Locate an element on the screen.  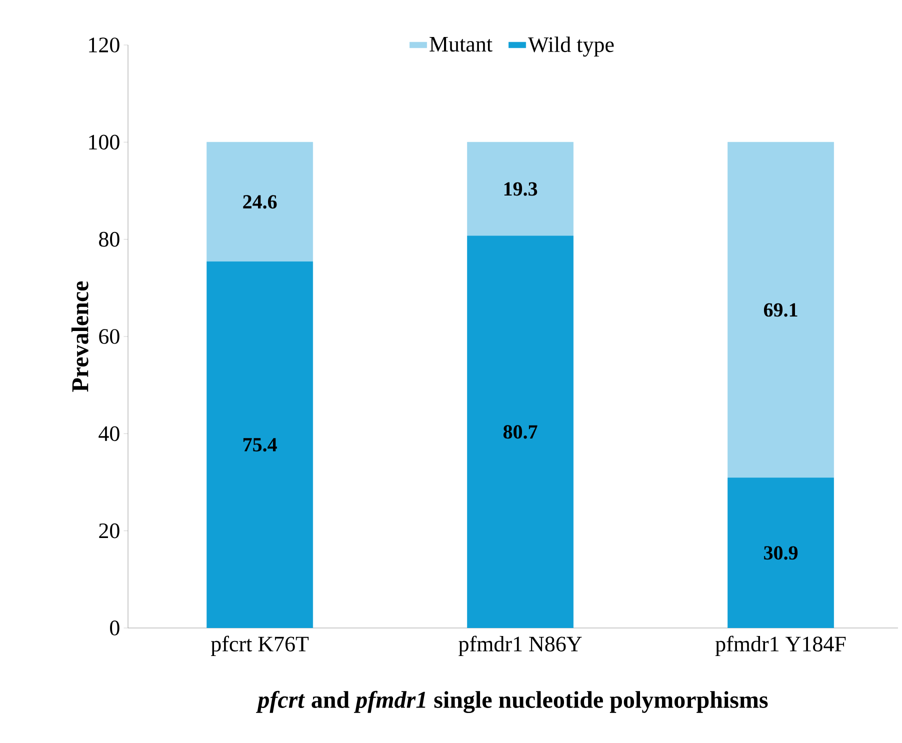
y-tick-label: 100 is located at coordinates (104, 142).